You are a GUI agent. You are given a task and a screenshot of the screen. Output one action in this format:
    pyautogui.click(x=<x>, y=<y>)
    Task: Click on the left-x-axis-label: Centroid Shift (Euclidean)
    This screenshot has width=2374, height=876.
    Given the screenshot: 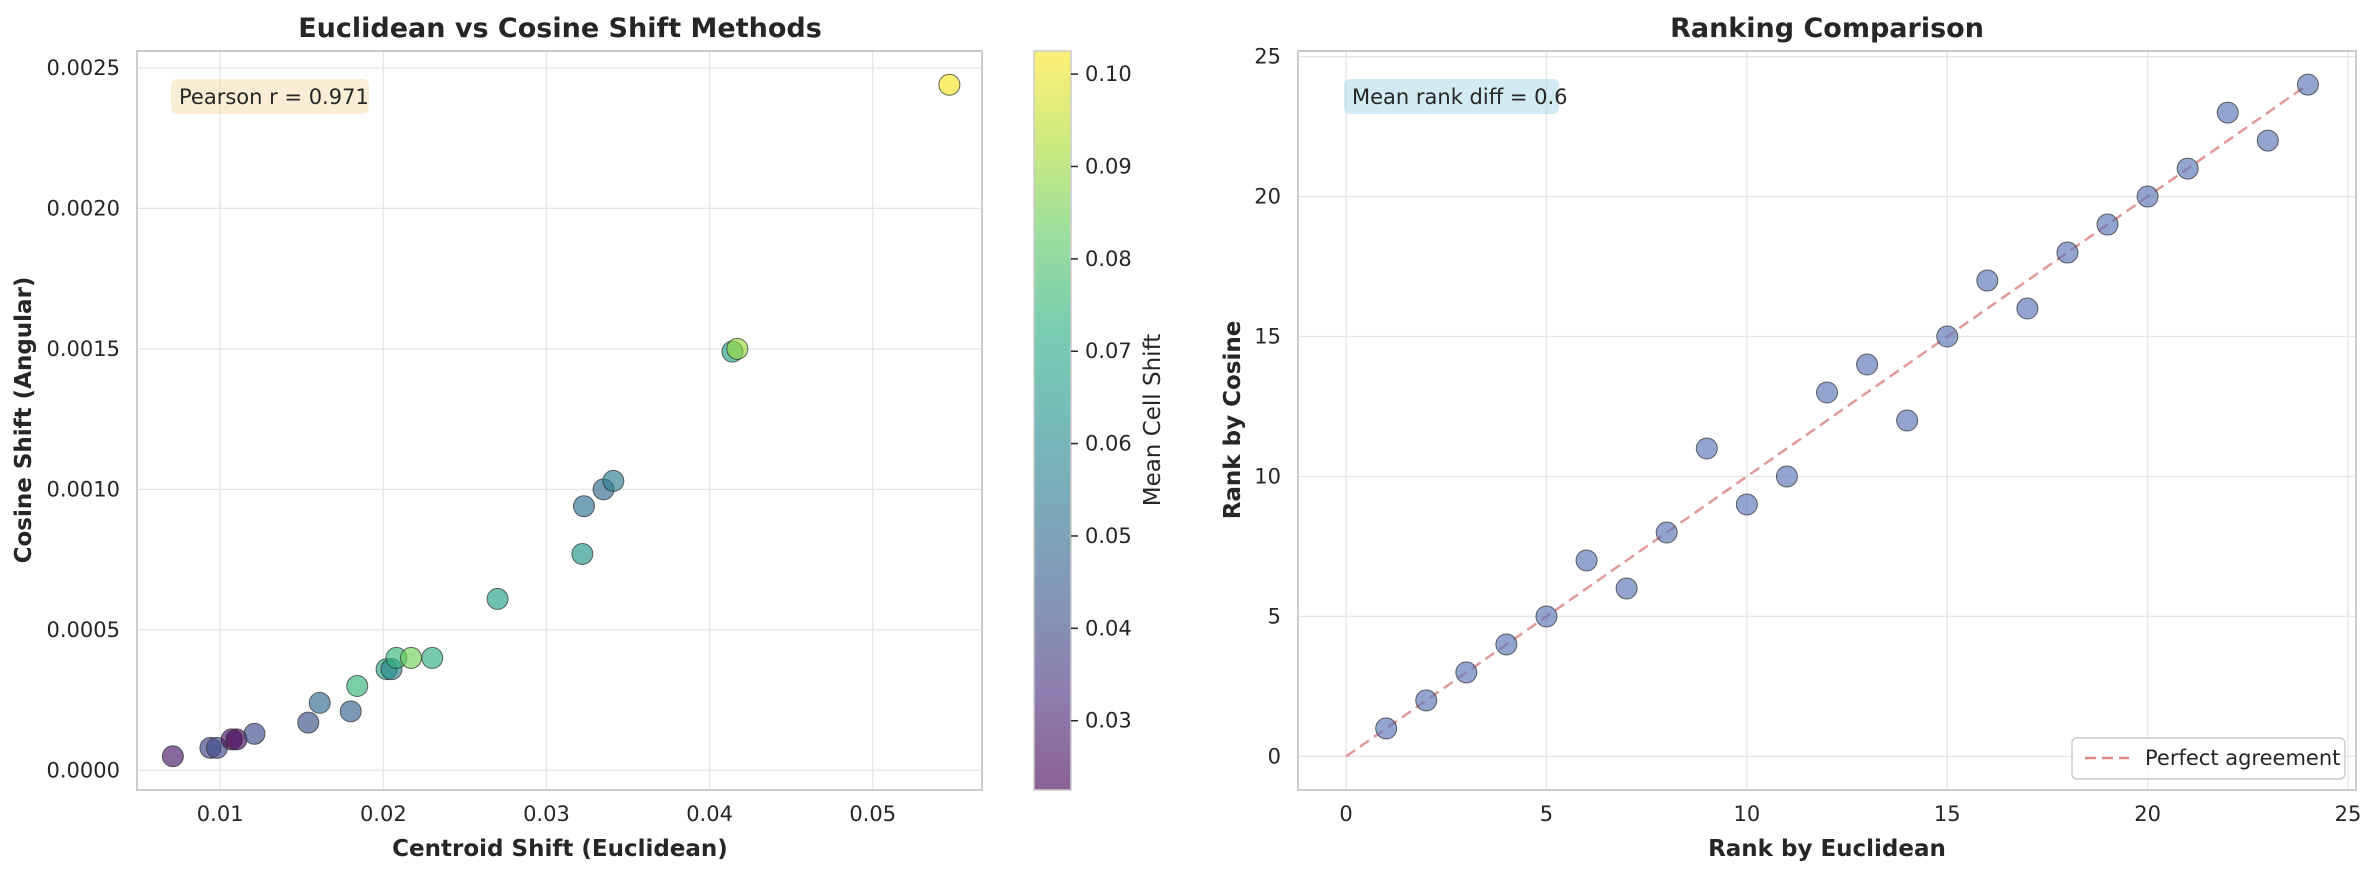 What is the action you would take?
    pyautogui.click(x=560, y=849)
    